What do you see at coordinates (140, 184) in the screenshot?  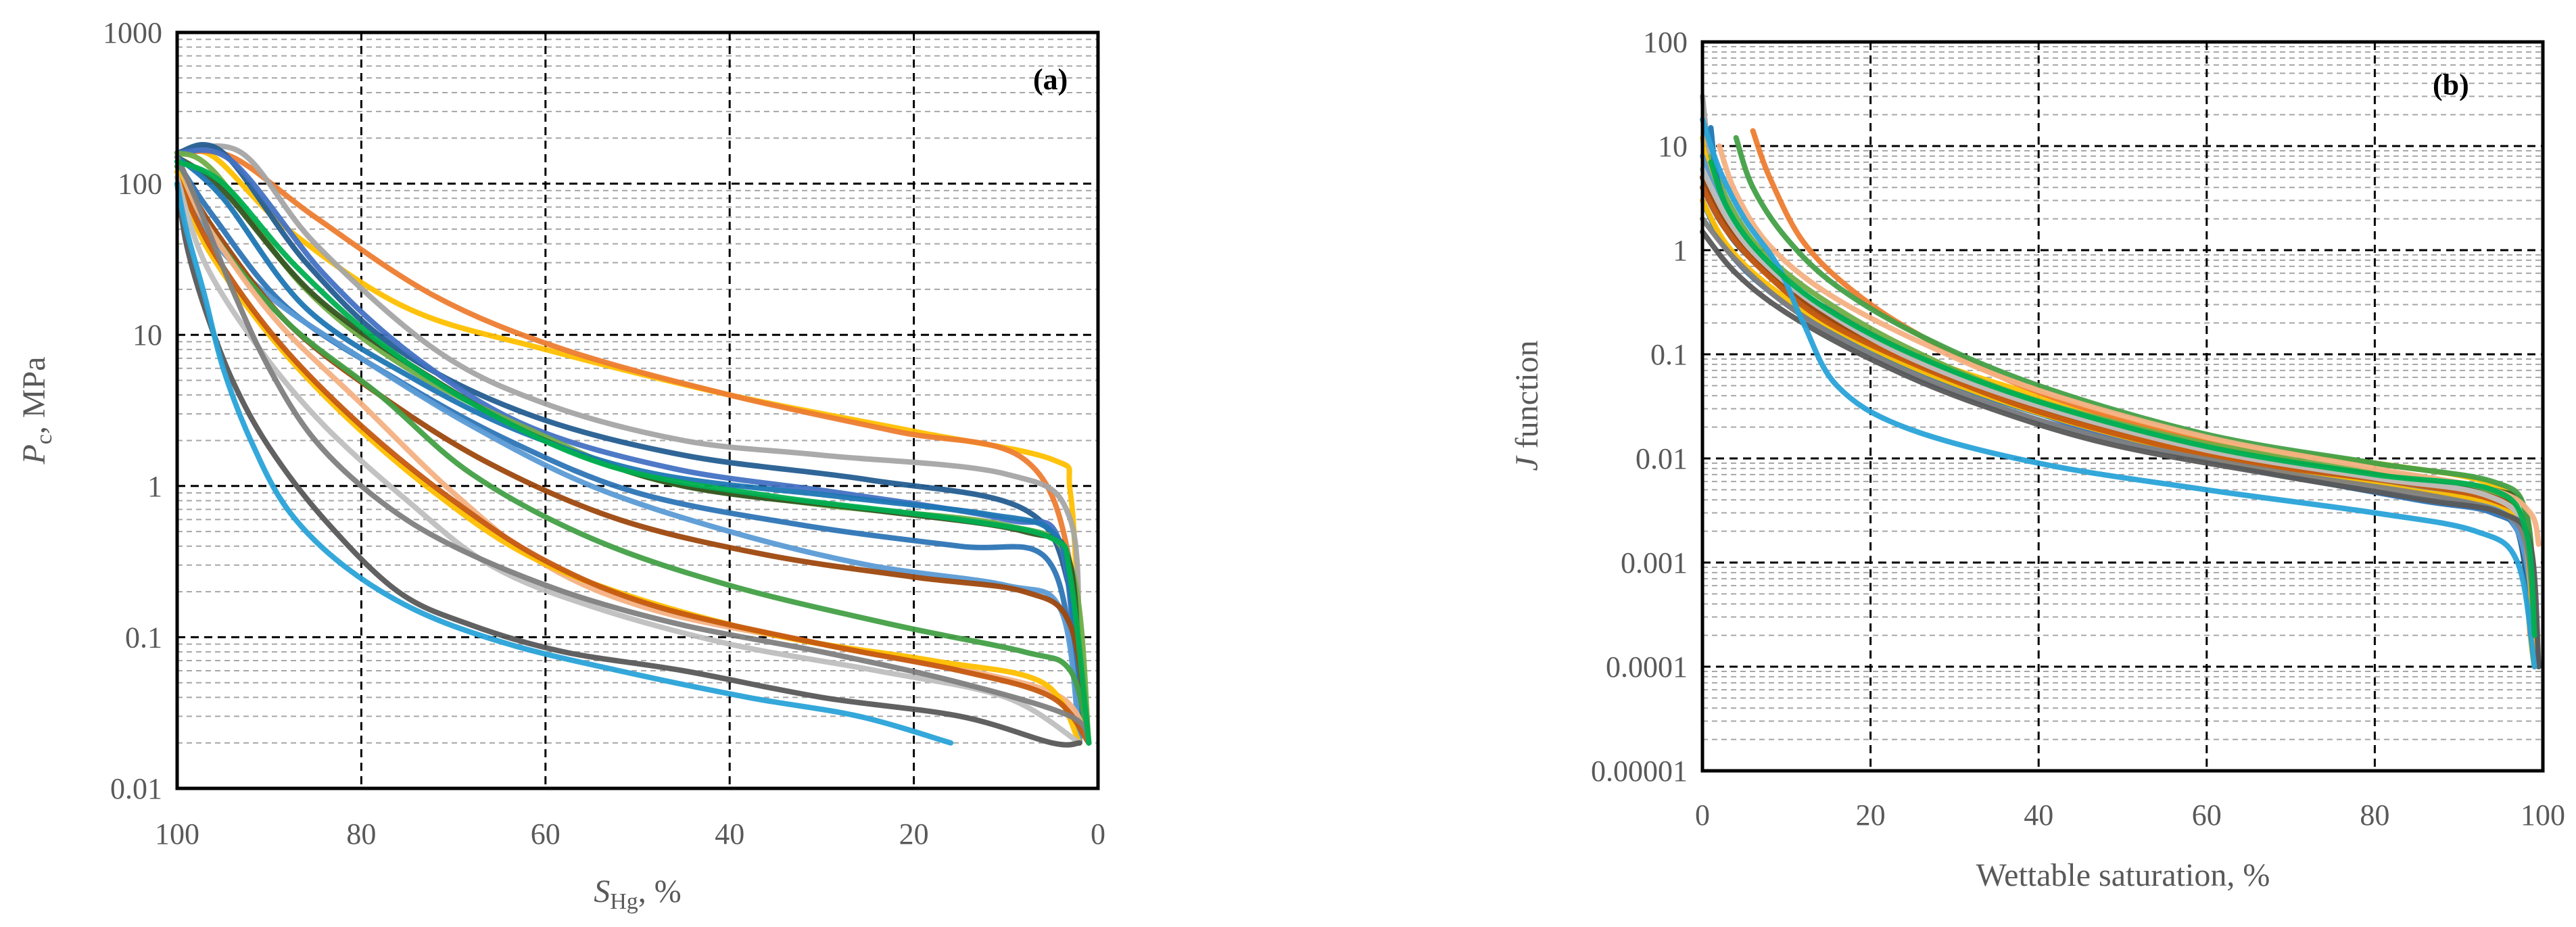 I see `panel-a-y-tick-label: 100` at bounding box center [140, 184].